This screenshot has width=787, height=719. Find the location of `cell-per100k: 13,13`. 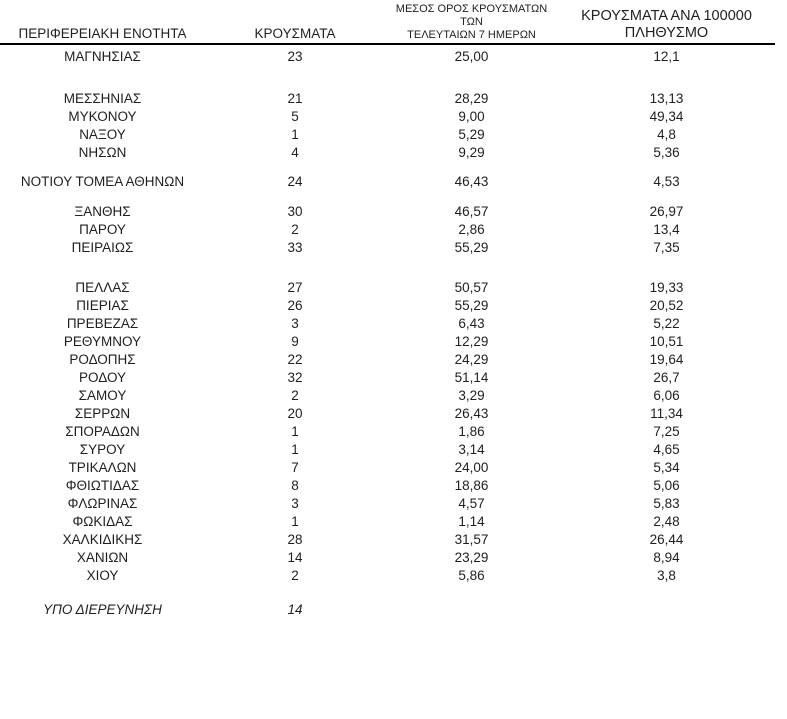

cell-per100k: 13,13 is located at coordinates (666, 98).